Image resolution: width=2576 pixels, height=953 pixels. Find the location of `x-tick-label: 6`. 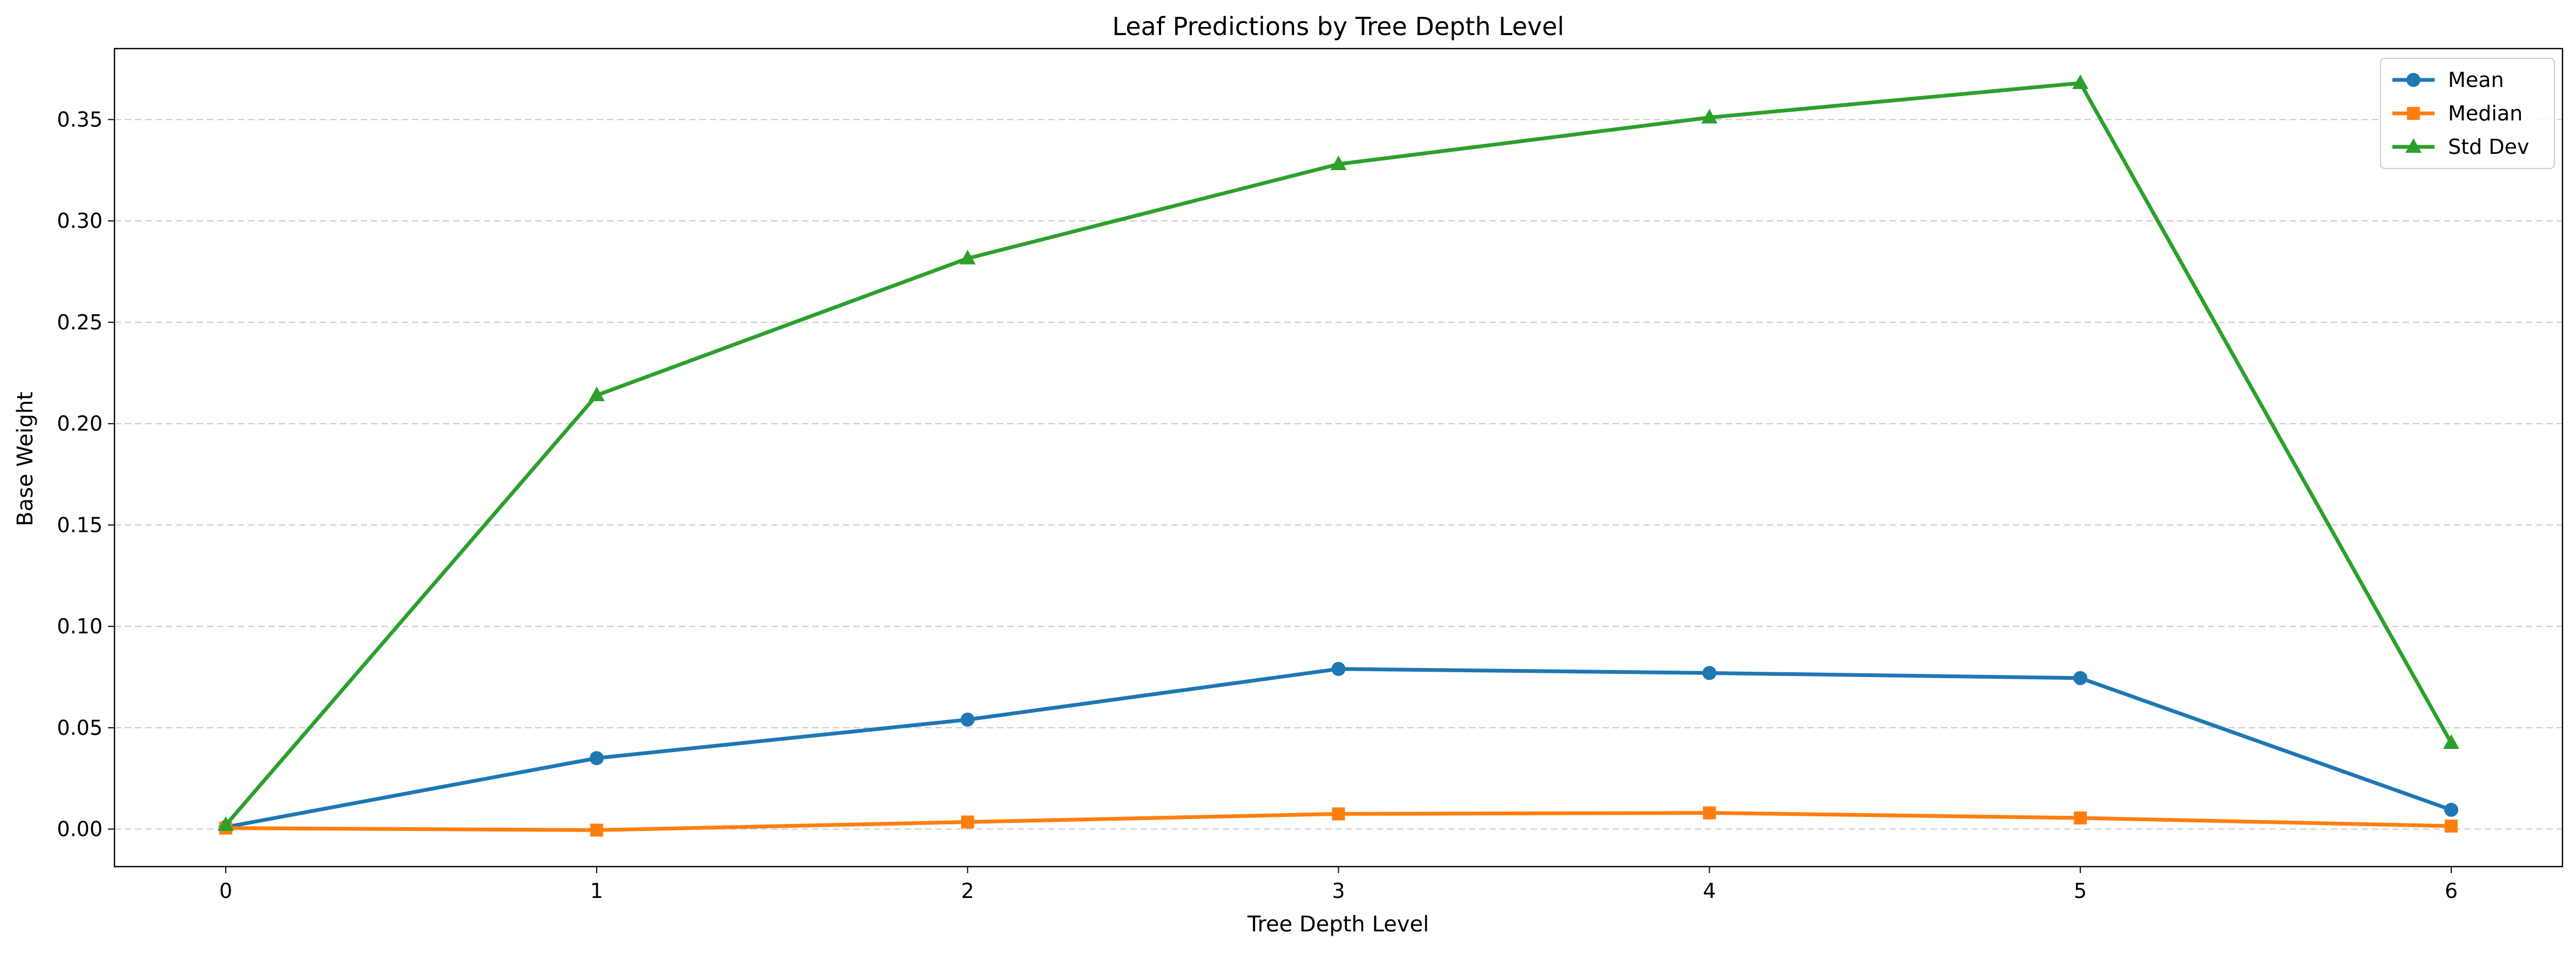

x-tick-label: 6 is located at coordinates (2451, 891).